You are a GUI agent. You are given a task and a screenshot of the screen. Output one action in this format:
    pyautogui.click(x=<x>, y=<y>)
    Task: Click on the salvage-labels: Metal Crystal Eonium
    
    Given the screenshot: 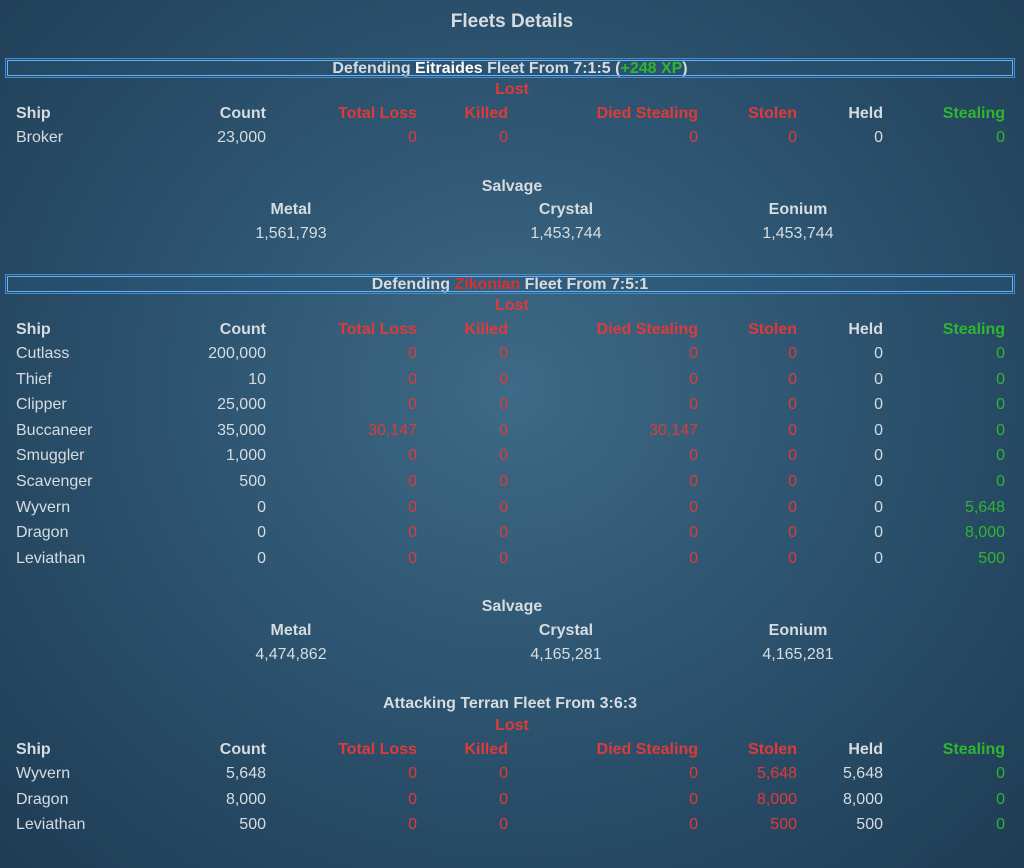 What is the action you would take?
    pyautogui.click(x=512, y=631)
    